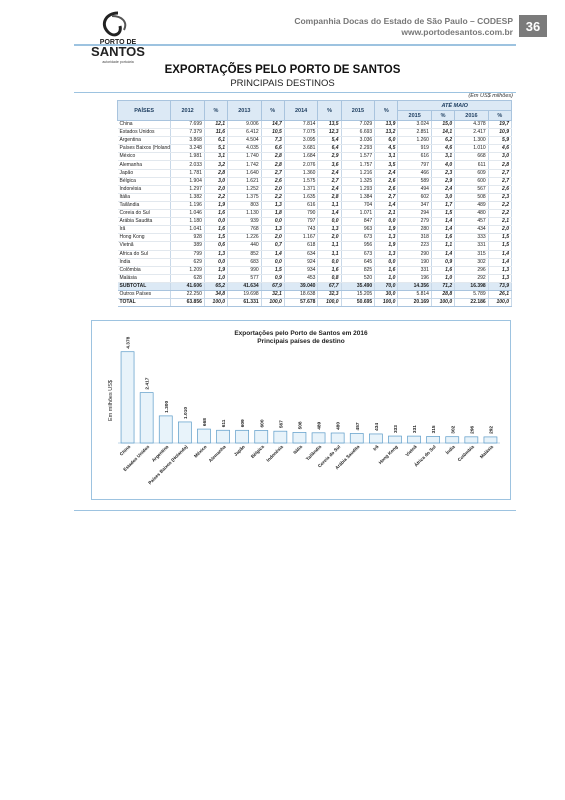 The height and width of the screenshot is (800, 565). Describe the element at coordinates (273, 125) in the screenshot. I see `percent-cell: 14,7` at that location.